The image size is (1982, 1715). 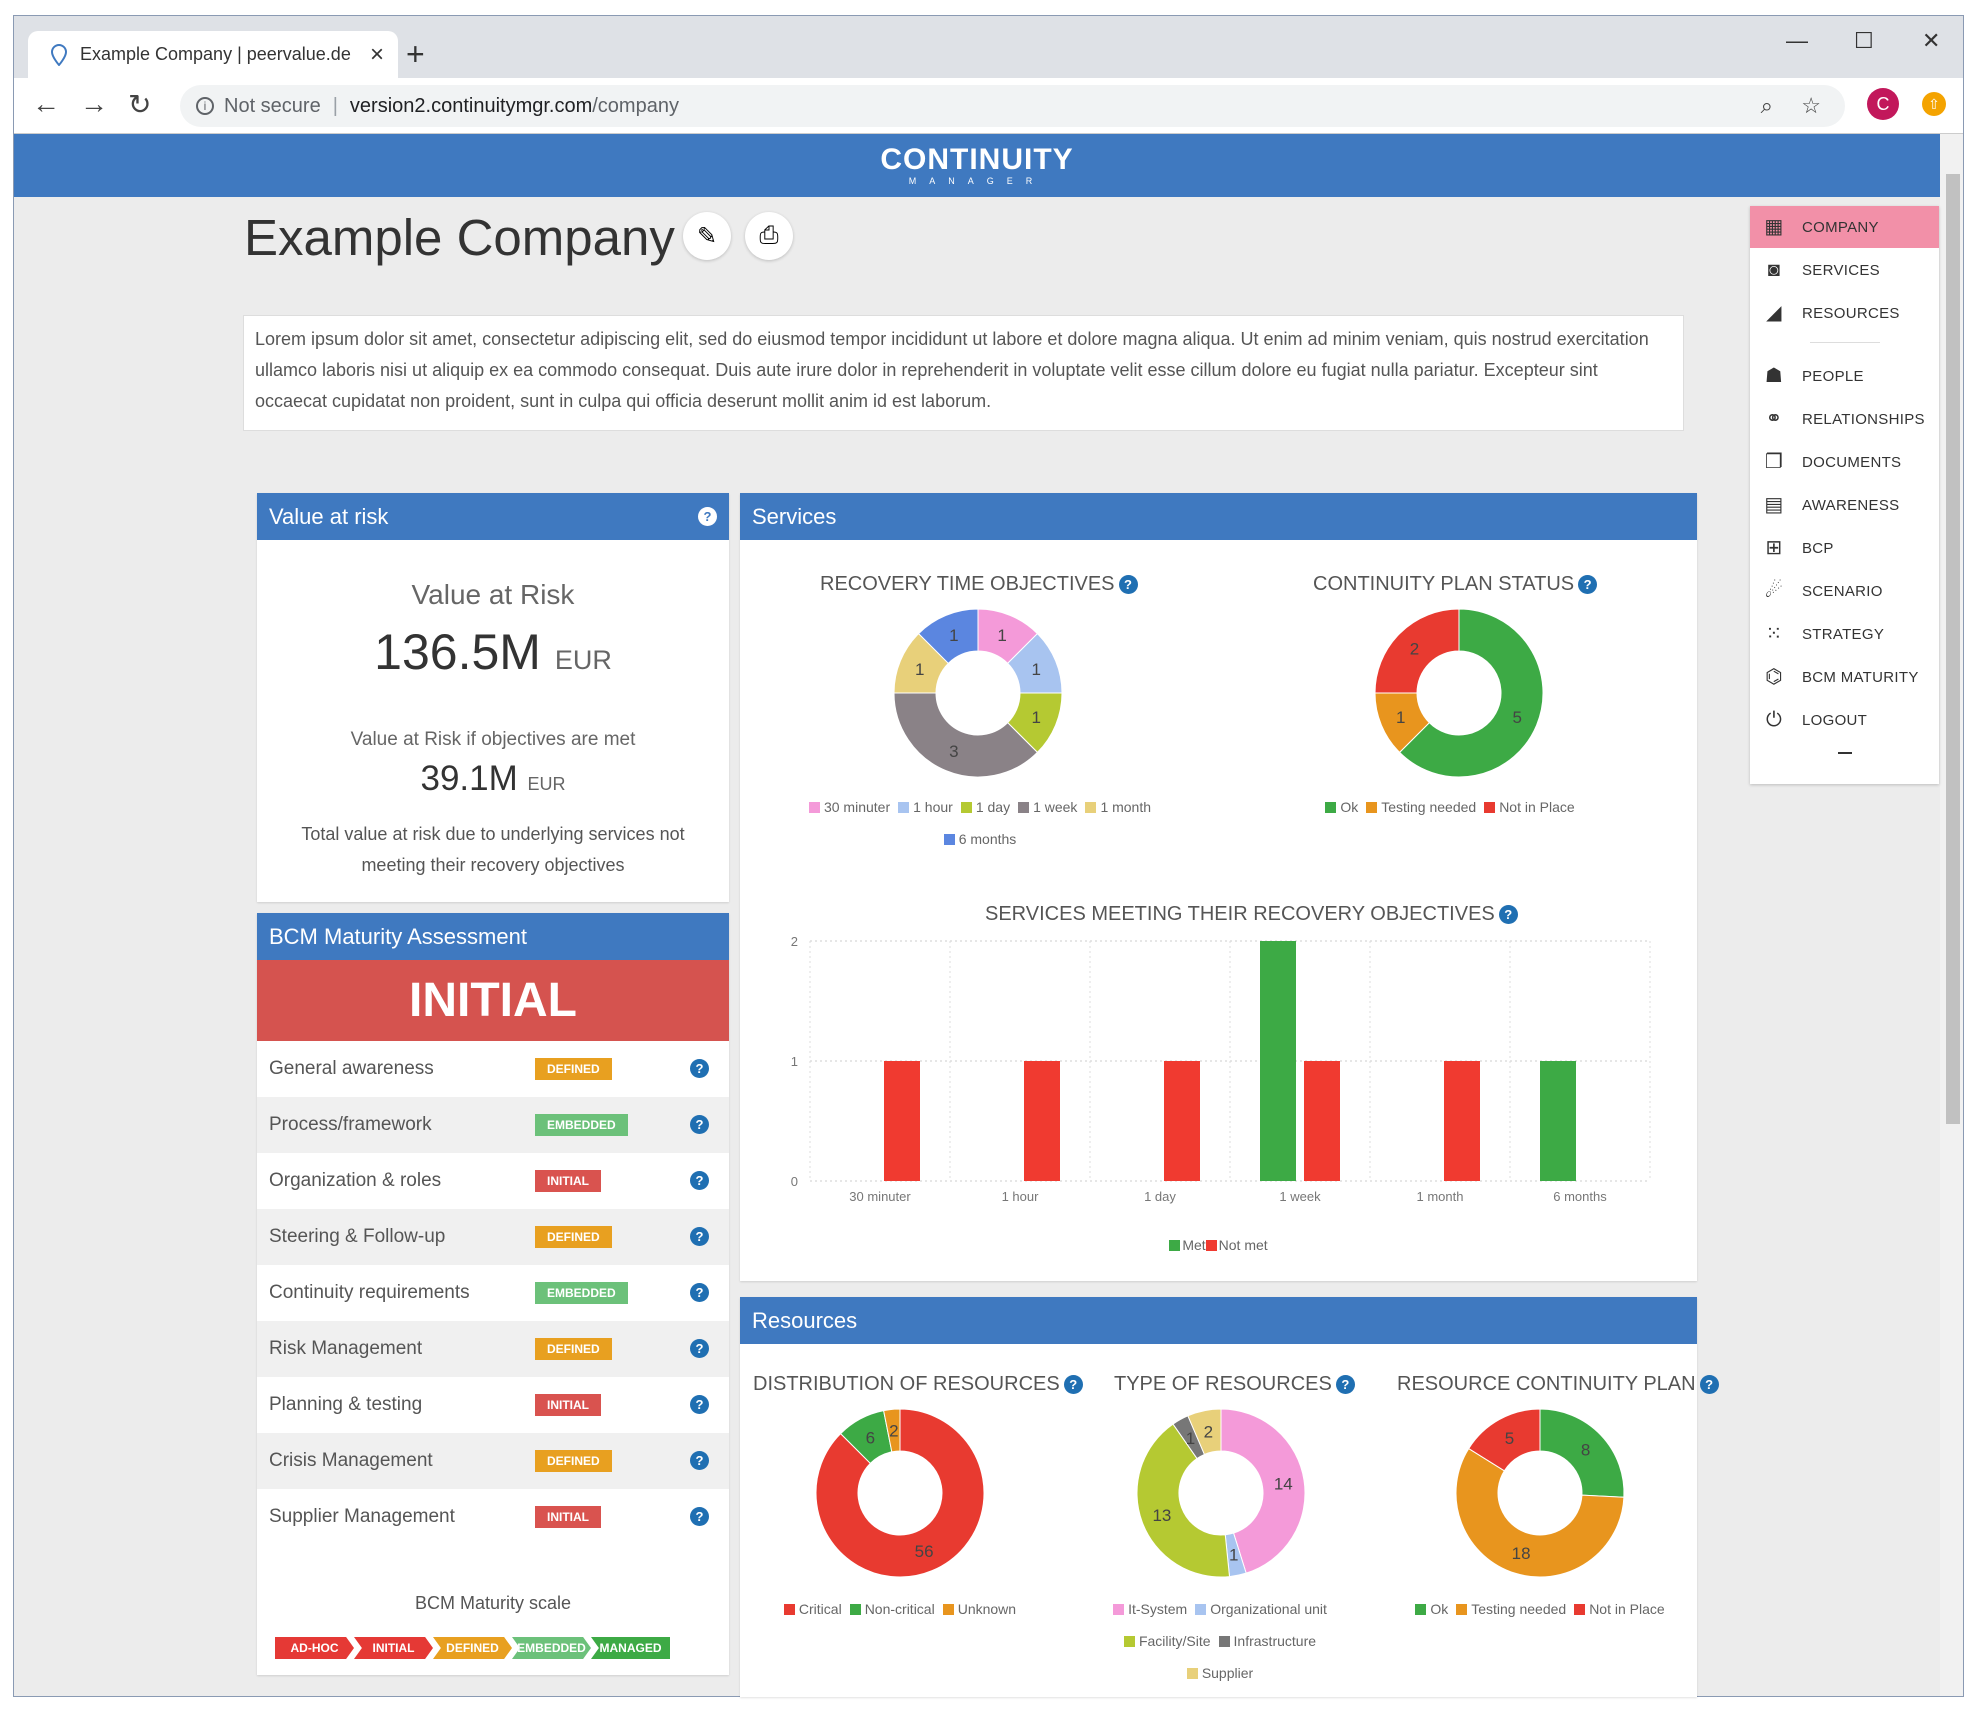 I want to click on forward-icon: →, so click(x=94, y=103).